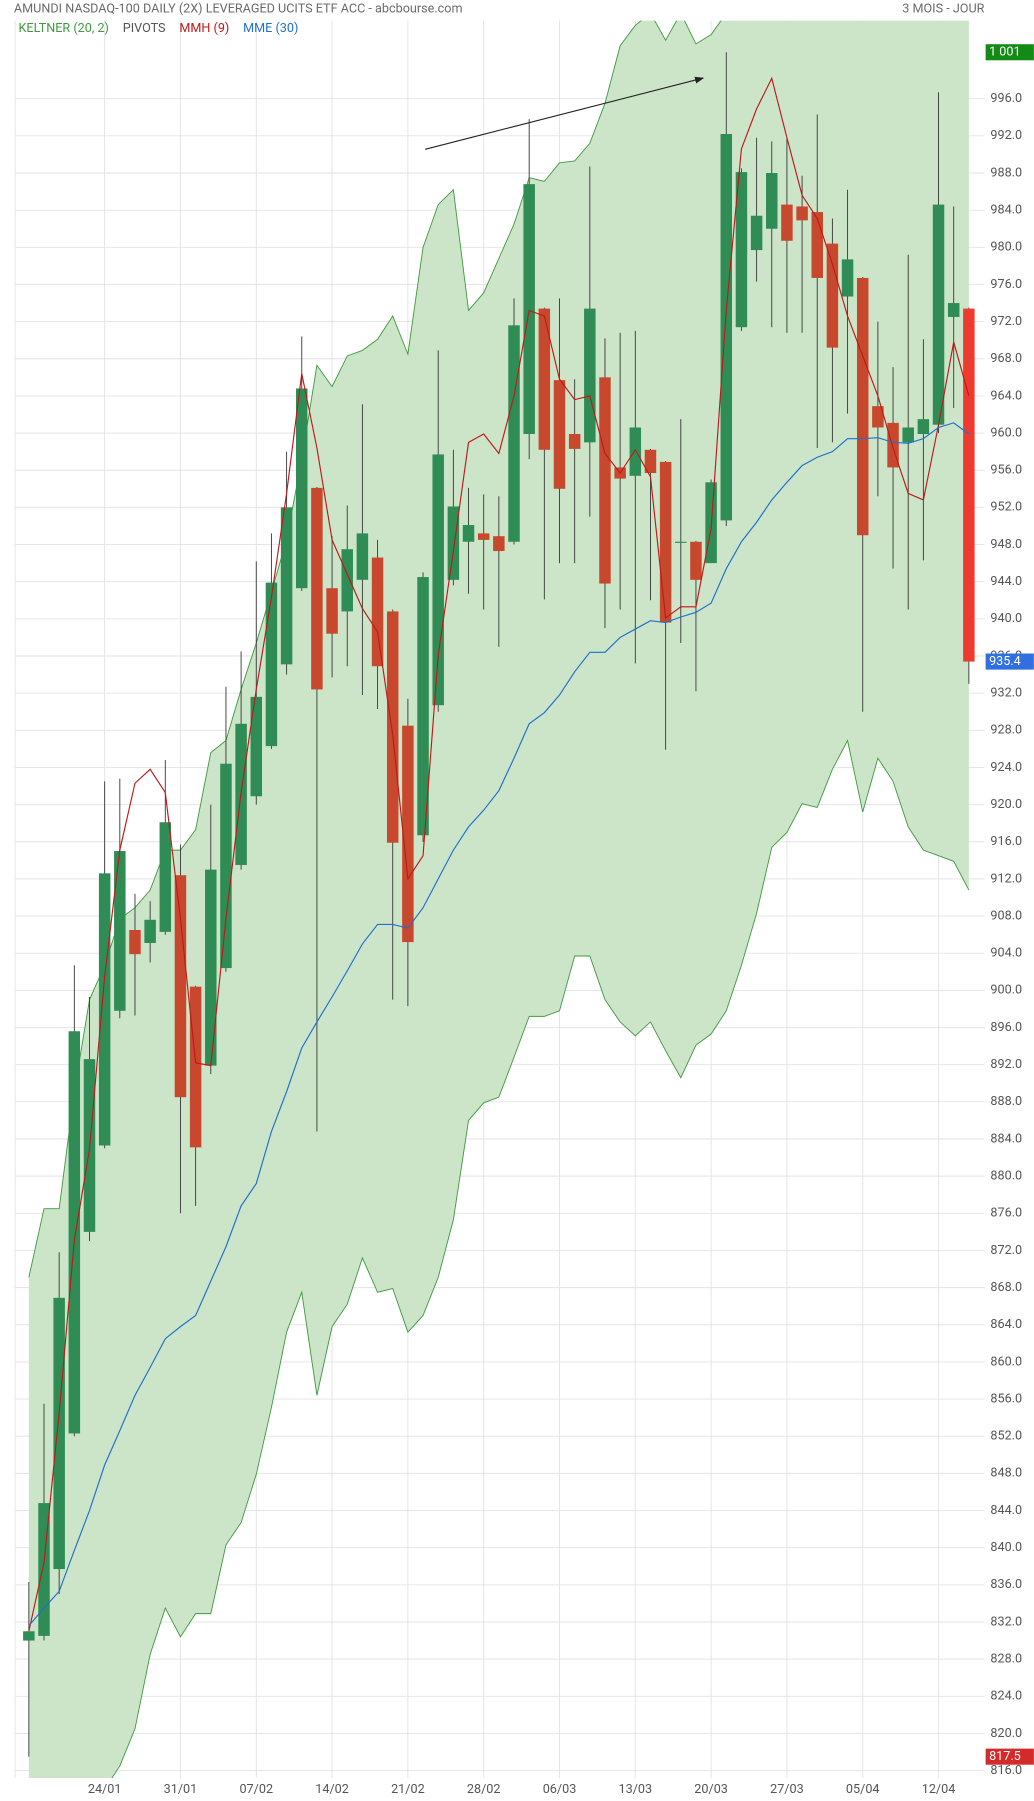 This screenshot has height=1801, width=1034. Describe the element at coordinates (1006, 1027) in the screenshot. I see `y-tick-label: 896.0` at that location.